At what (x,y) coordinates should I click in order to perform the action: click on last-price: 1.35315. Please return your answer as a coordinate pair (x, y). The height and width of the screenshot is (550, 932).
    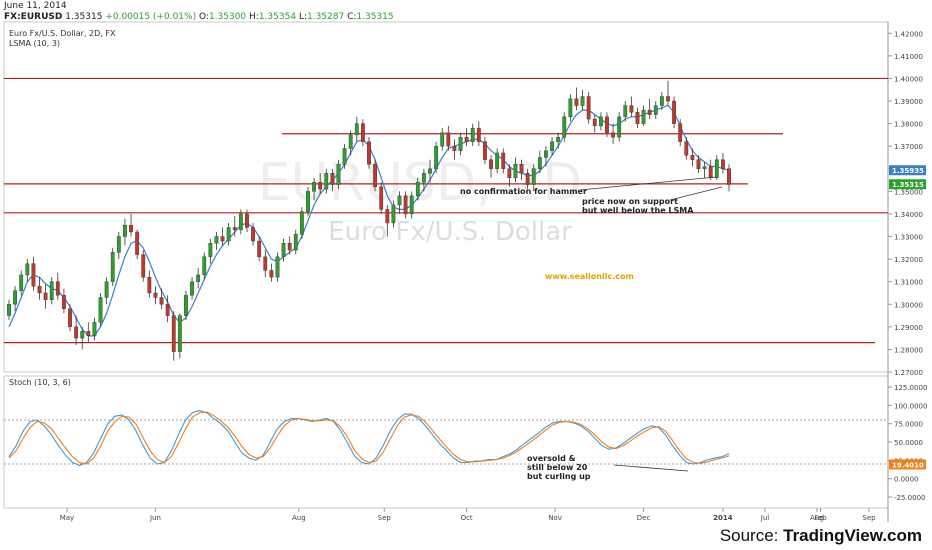
    Looking at the image, I should click on (84, 17).